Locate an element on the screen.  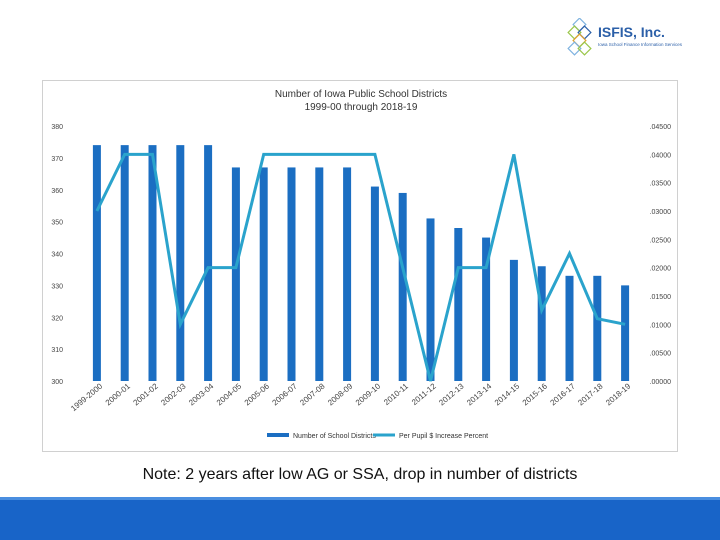
x-tick-label: 2001-02 is located at coordinates (146, 394).